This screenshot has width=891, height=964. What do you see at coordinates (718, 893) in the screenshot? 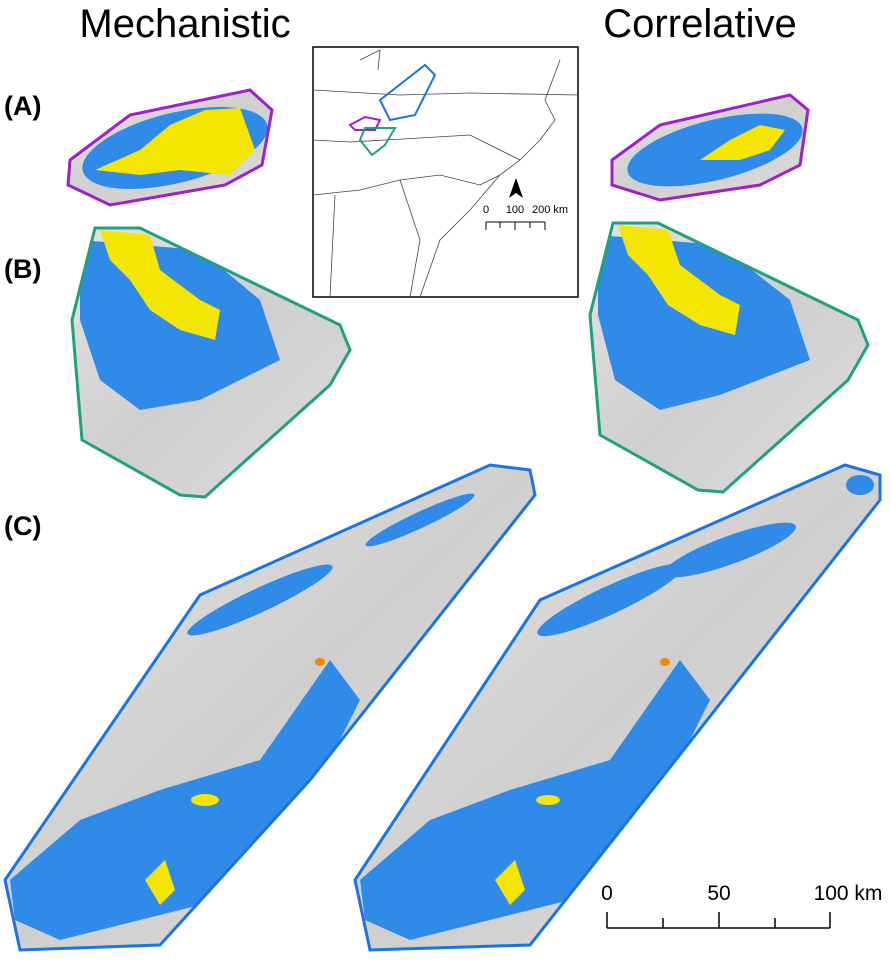
I see `scale-label: 50` at bounding box center [718, 893].